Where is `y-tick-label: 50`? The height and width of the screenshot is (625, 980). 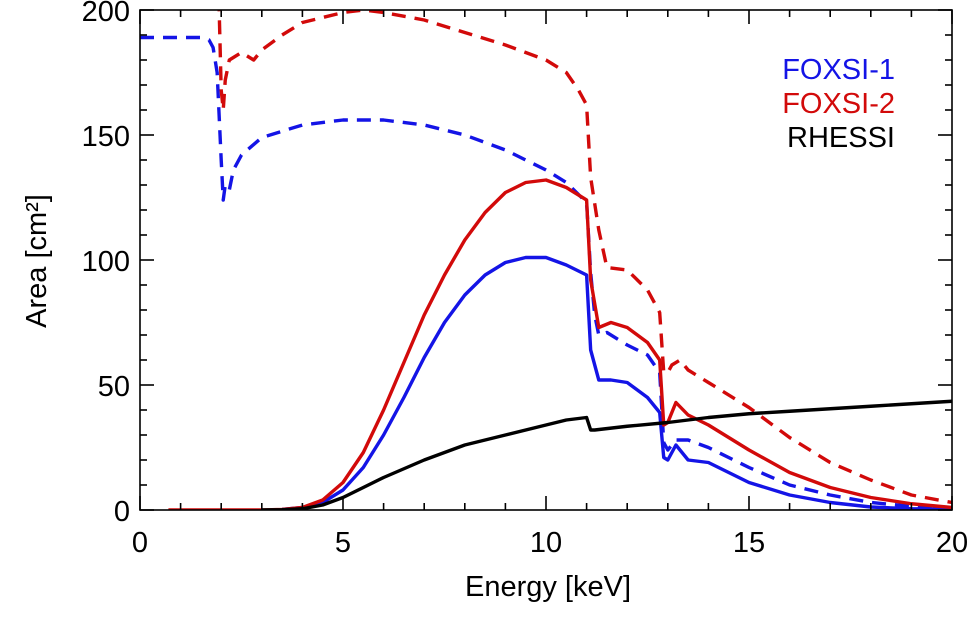
y-tick-label: 50 is located at coordinates (114, 387).